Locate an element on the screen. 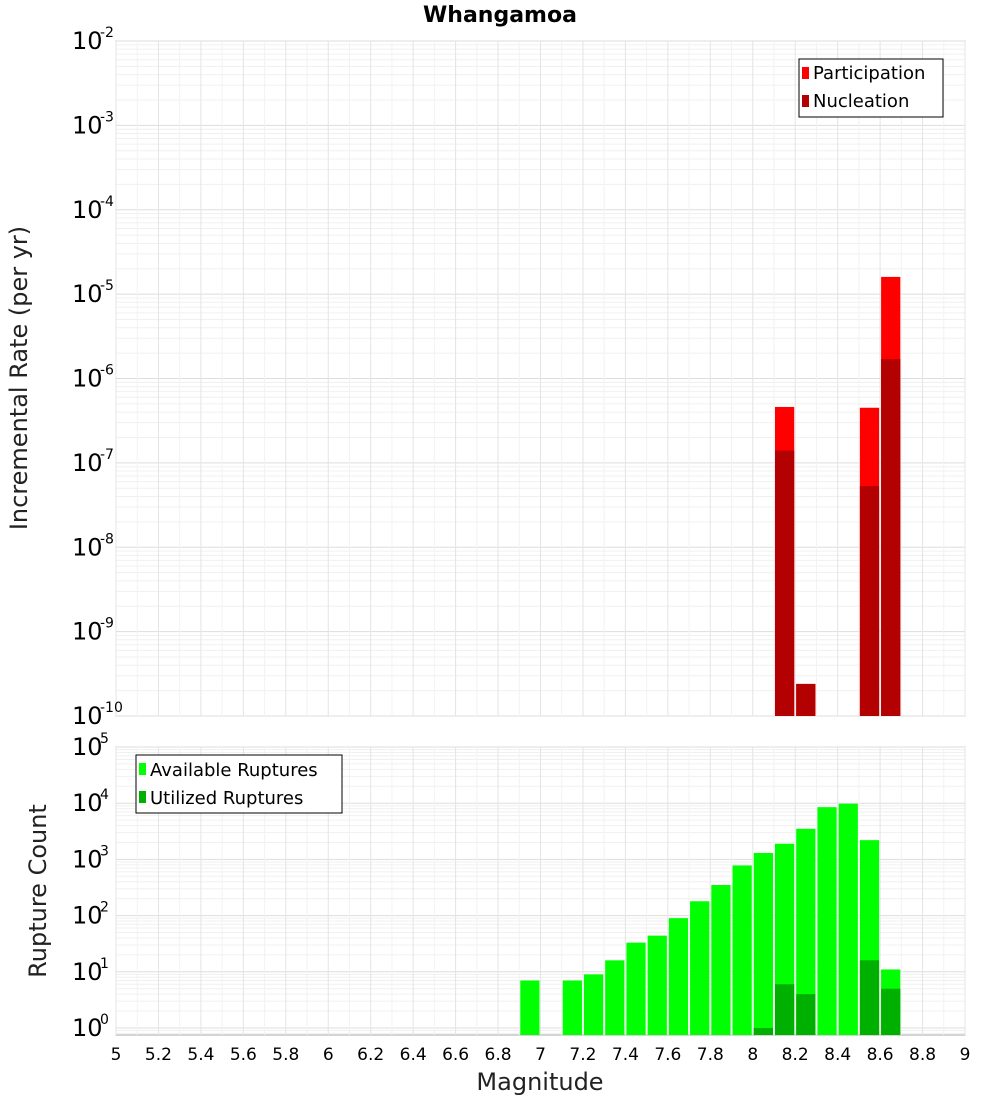 The image size is (1000, 1100). top-legend: Participation Nucleation is located at coordinates (871, 88).